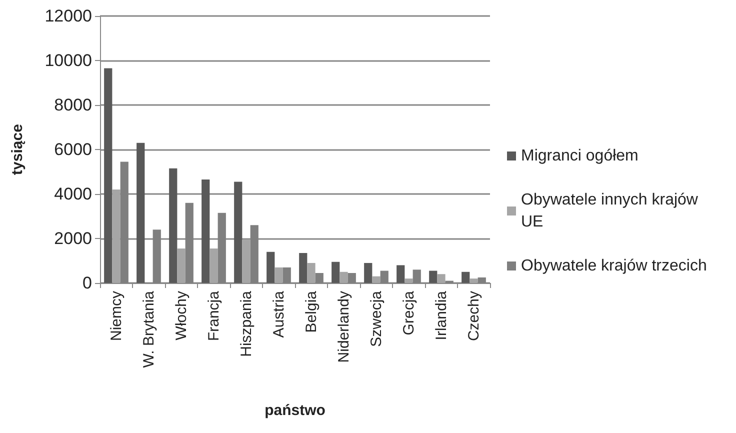  Describe the element at coordinates (68, 60) in the screenshot. I see `y-tick-label: 10000` at that location.